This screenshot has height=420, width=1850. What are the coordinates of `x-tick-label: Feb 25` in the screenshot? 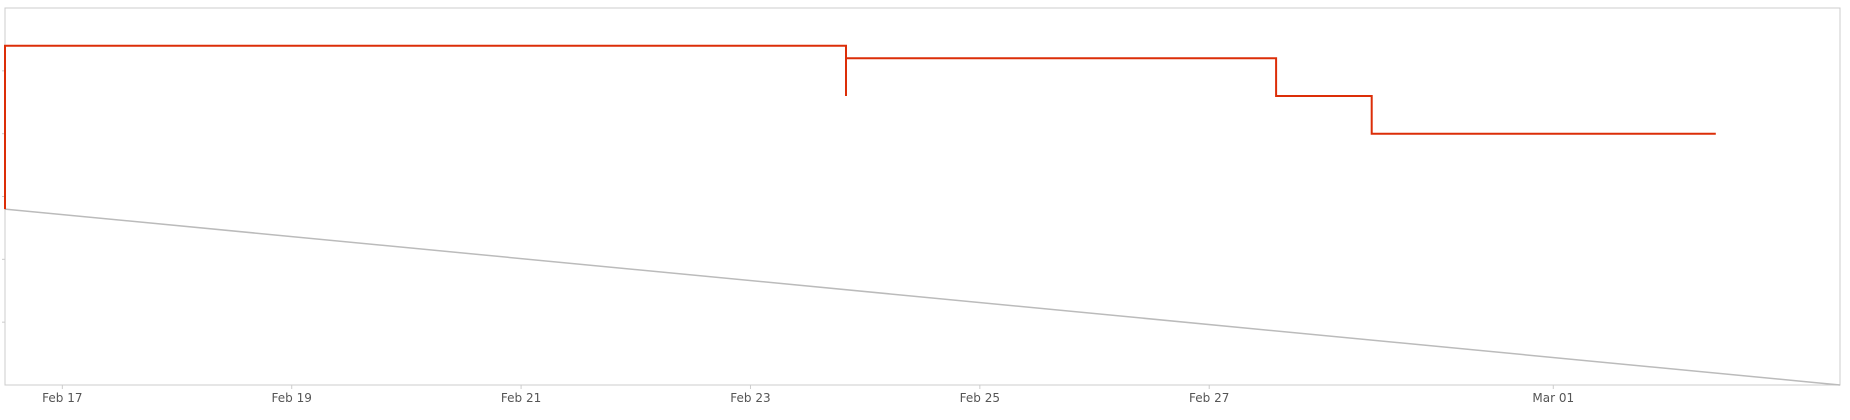 It's located at (980, 398).